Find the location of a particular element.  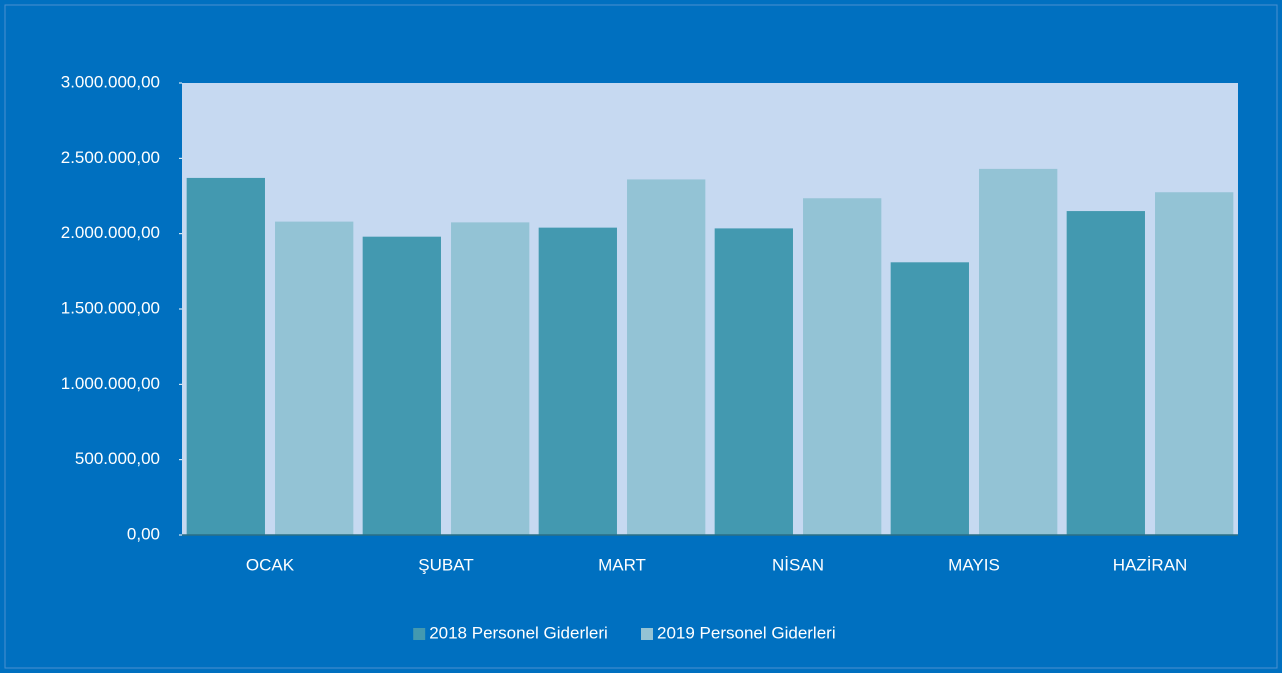

y-tick-label: 1.000.000,00 is located at coordinates (110, 383).